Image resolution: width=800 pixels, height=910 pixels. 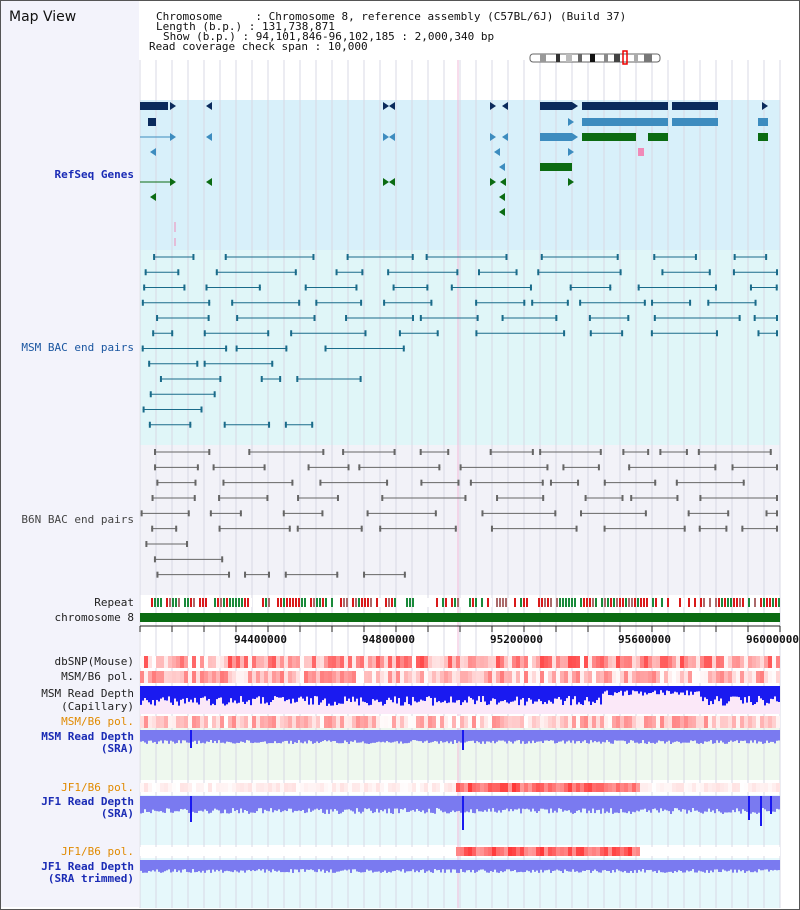 I want to click on track-label-msm-depth-sra: MSM Read Depth, so click(x=87, y=736).